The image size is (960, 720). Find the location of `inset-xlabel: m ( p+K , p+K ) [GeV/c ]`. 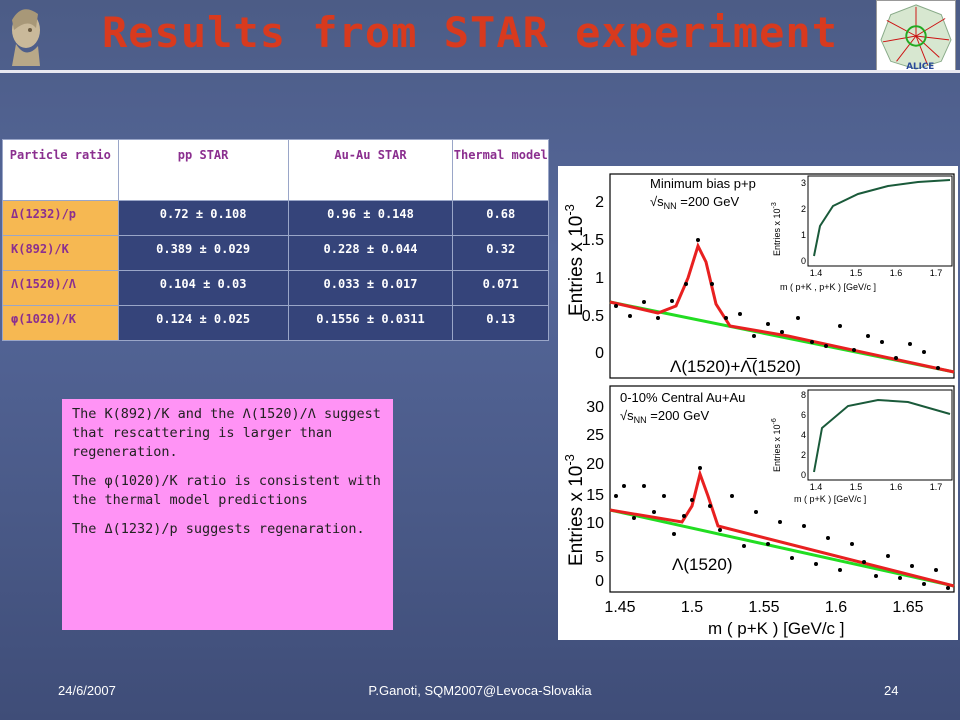

inset-xlabel: m ( p+K , p+K ) [GeV/c ] is located at coordinates (828, 287).